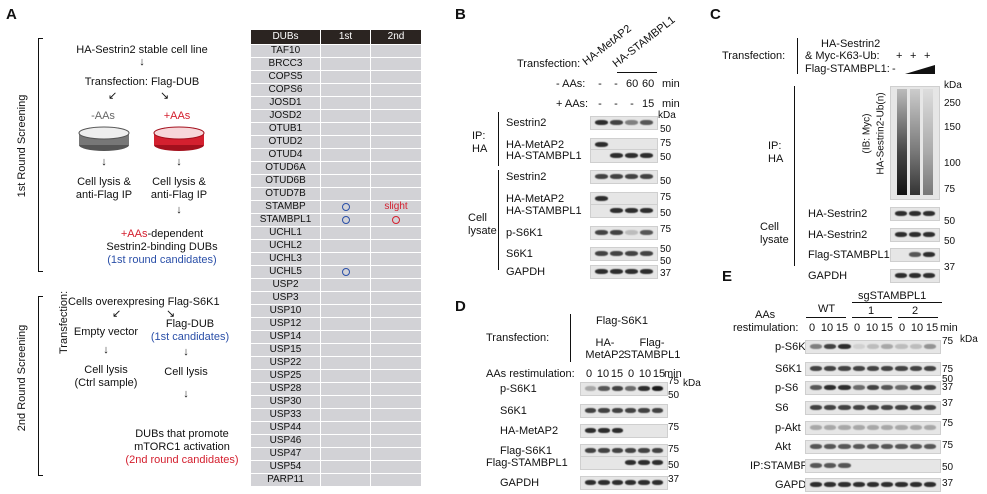  I want to click on dub-row: UCHL5, so click(336, 271).